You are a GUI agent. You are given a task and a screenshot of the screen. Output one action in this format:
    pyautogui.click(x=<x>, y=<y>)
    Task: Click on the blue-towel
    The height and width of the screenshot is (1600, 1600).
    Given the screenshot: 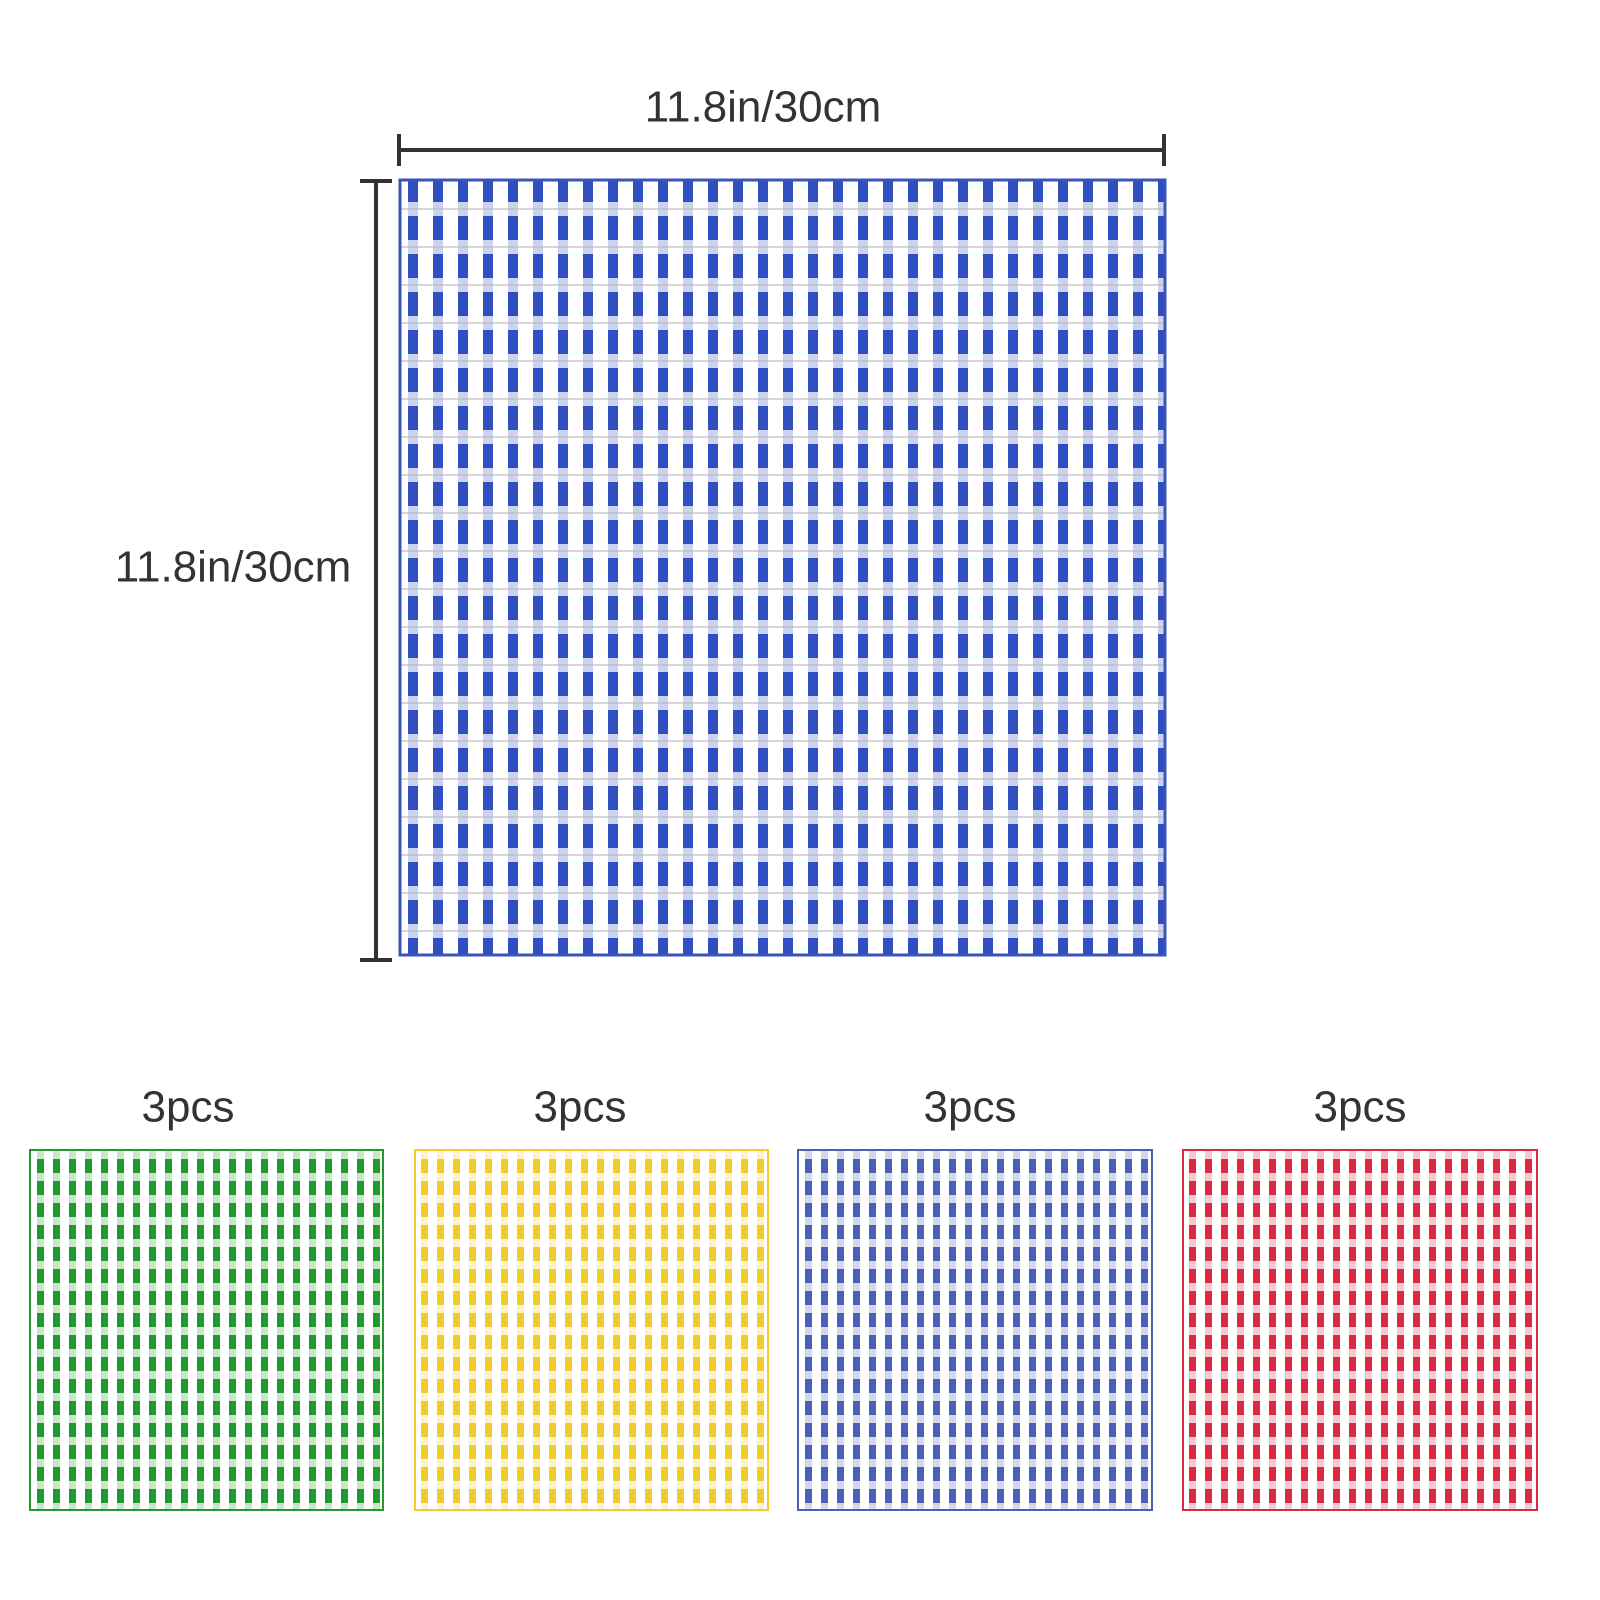 What is the action you would take?
    pyautogui.click(x=975, y=1330)
    